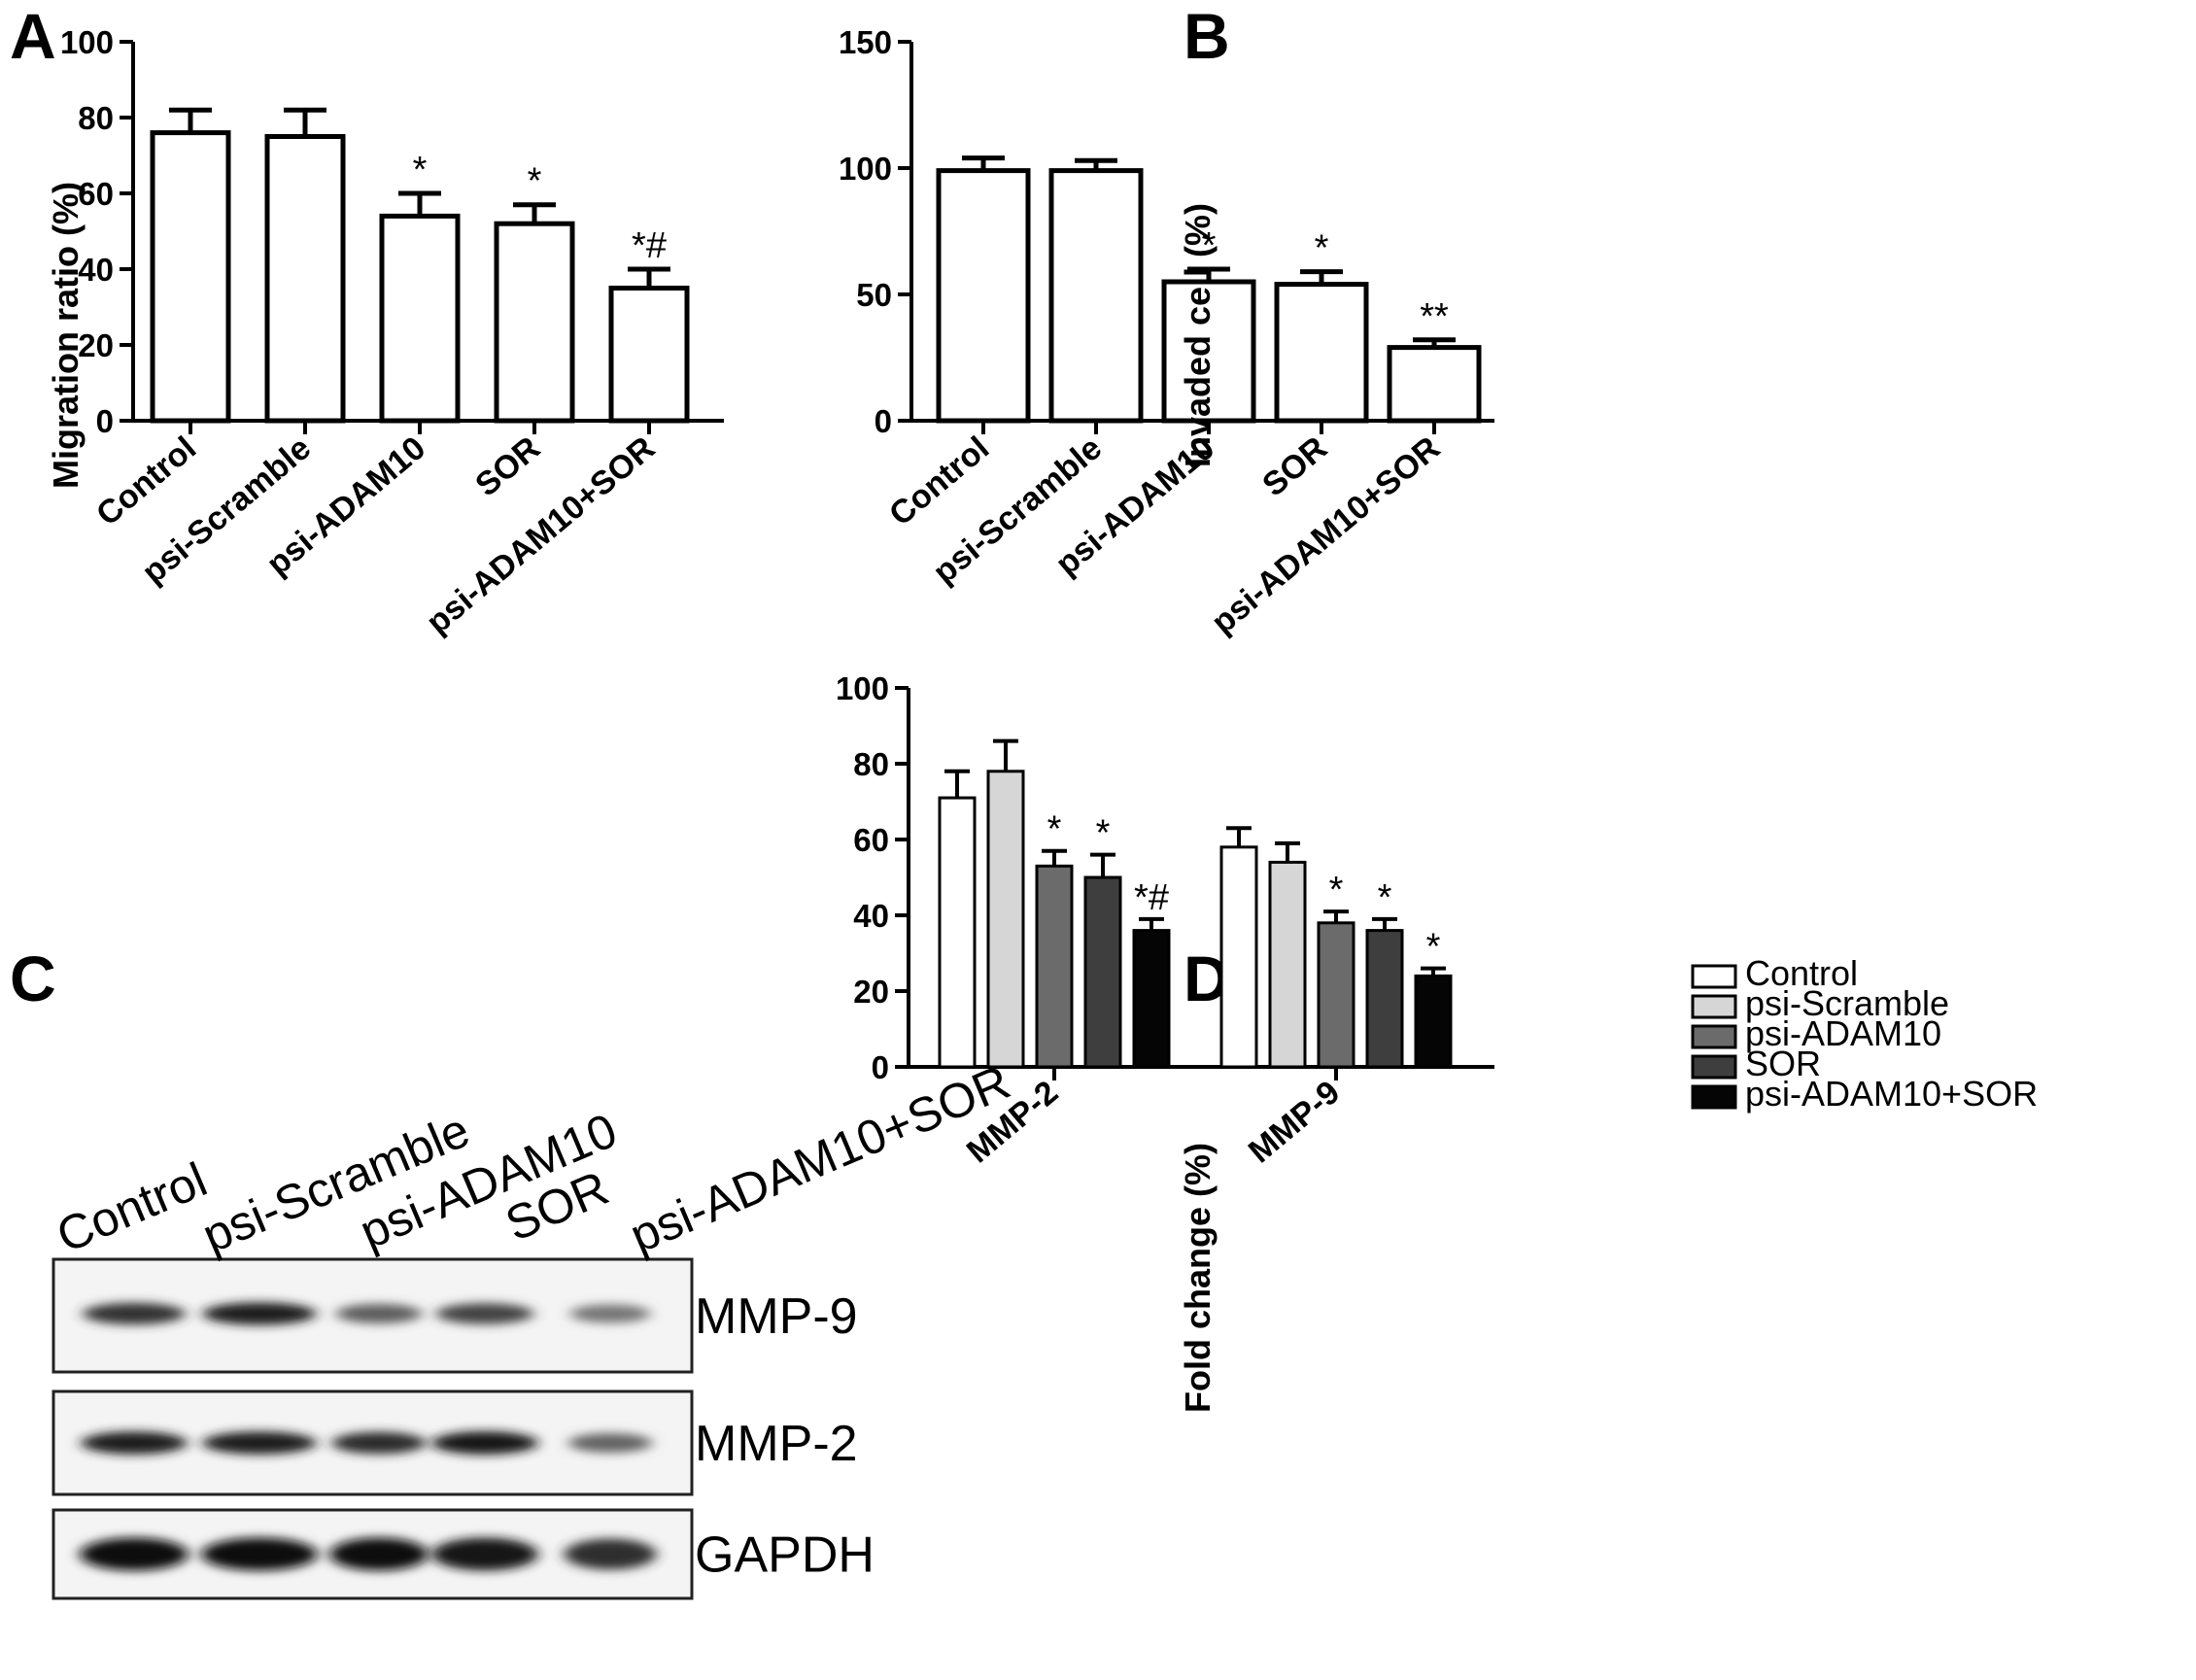 This screenshot has width=2196, height=1680. What do you see at coordinates (131, 1208) in the screenshot?
I see `lane-label: Control` at bounding box center [131, 1208].